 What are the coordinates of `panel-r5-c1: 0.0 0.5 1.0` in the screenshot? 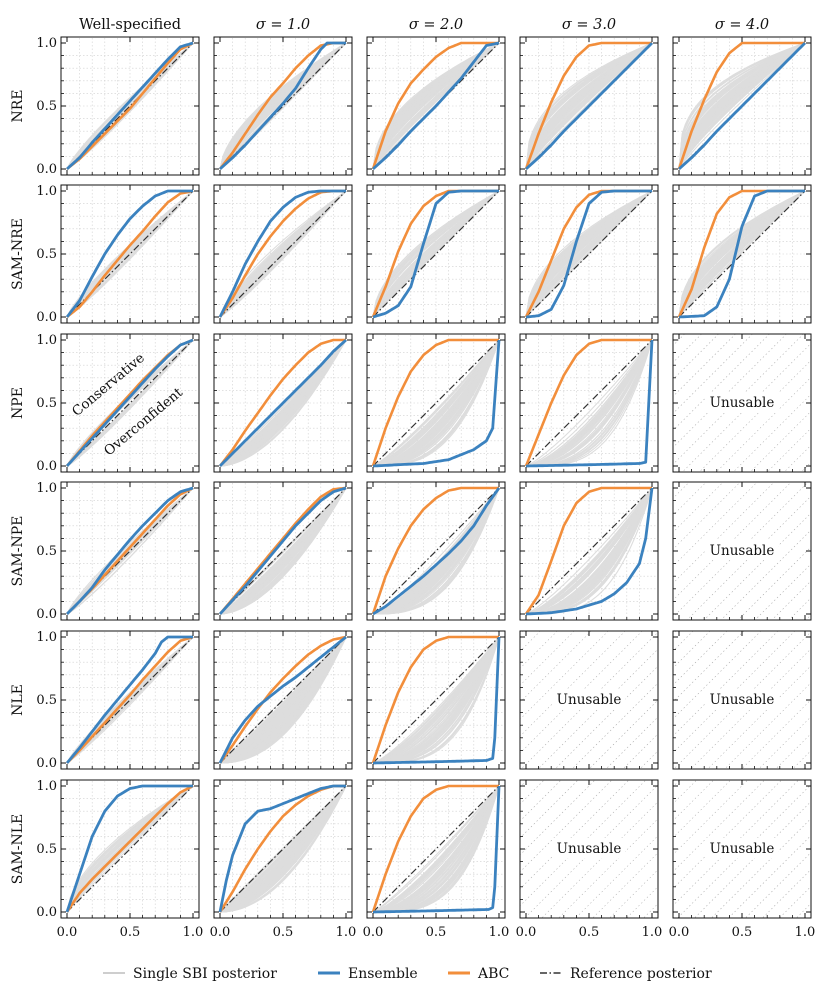 It's located at (283, 859).